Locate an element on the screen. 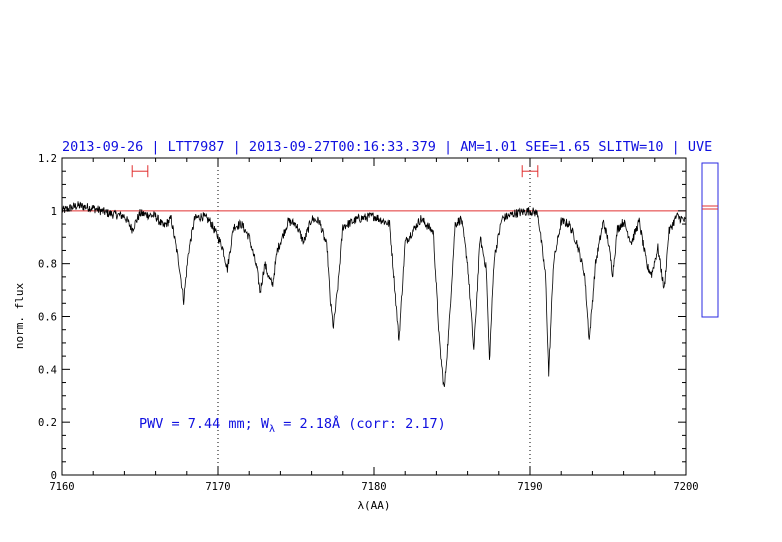 This screenshot has width=782, height=542. y-axis-label: norm. flux is located at coordinates (19, 316).